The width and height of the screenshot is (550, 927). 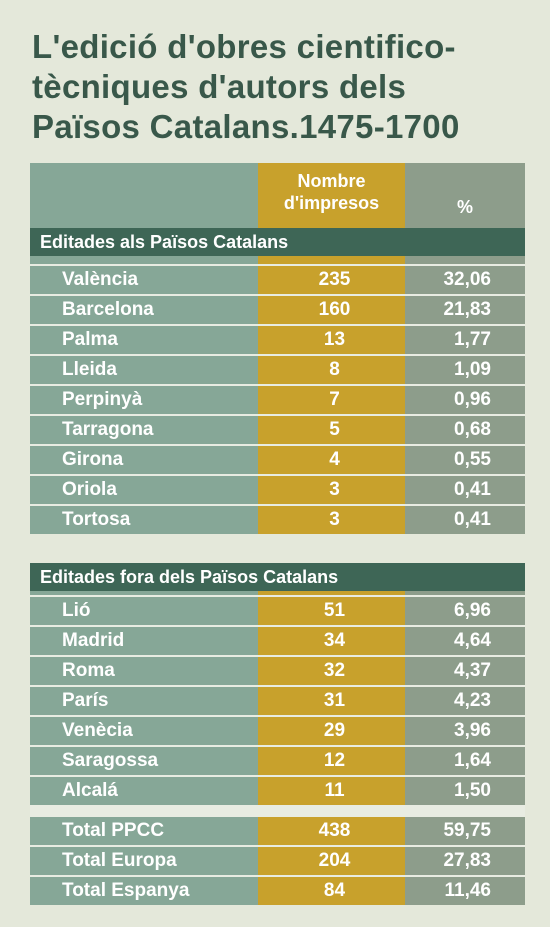 I want to click on percent-cell: 4,37, so click(x=472, y=670).